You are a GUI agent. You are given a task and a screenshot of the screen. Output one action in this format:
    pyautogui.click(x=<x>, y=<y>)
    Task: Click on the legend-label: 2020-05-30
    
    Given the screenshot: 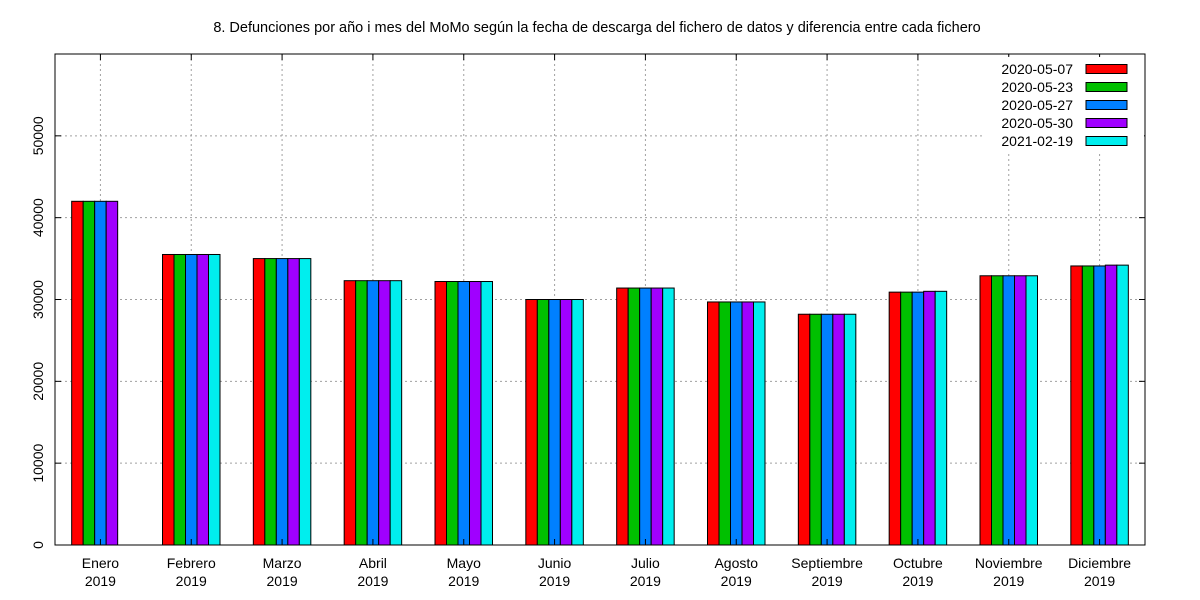 What is the action you would take?
    pyautogui.click(x=1037, y=123)
    